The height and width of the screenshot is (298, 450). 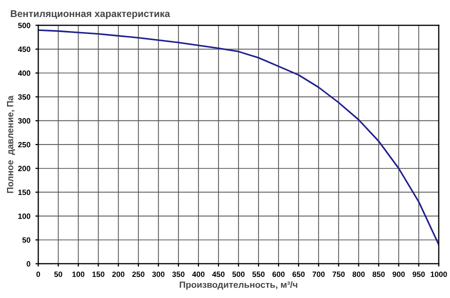 I want to click on x-axis-title: Производительность, м³/ч, so click(x=239, y=285).